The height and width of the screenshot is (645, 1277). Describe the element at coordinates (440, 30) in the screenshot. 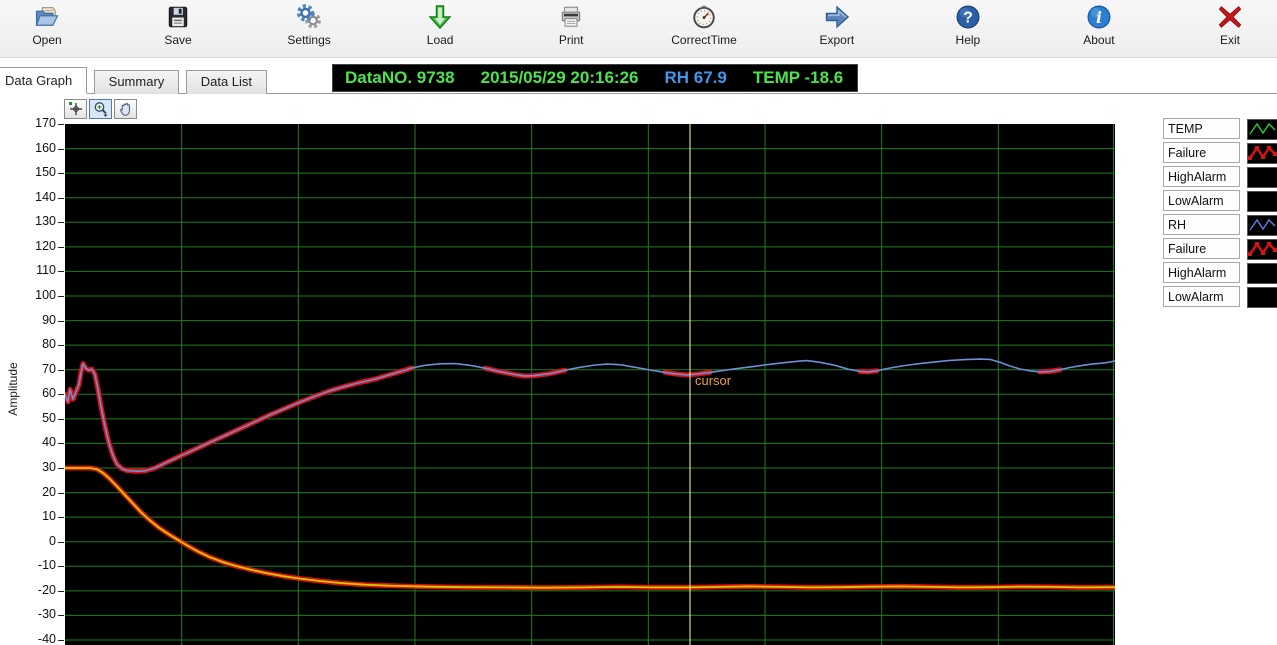

I see `load-button: Load` at that location.